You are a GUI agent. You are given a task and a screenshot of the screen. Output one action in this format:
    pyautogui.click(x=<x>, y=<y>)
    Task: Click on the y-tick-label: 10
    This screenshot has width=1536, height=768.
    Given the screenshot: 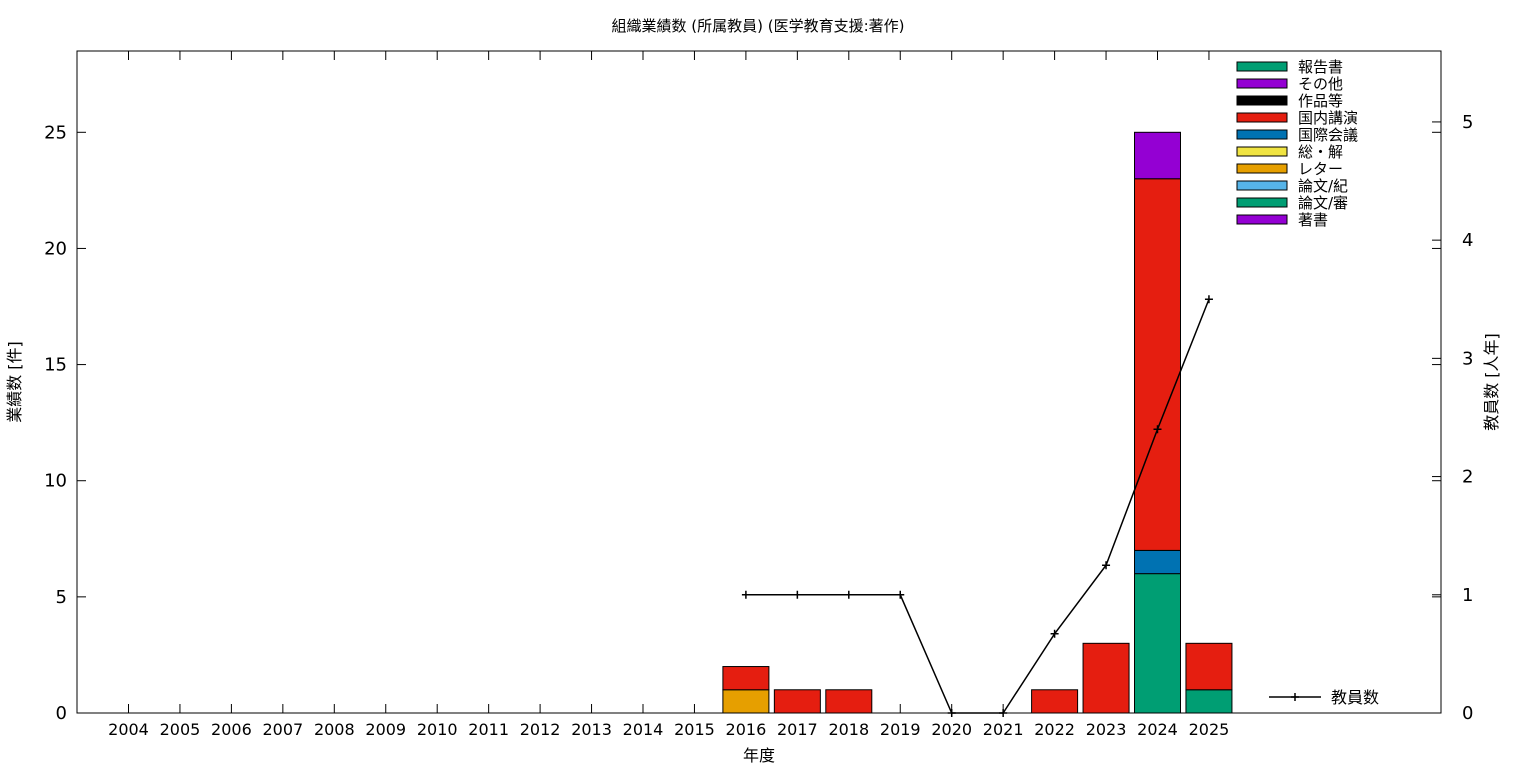 What is the action you would take?
    pyautogui.click(x=55, y=481)
    